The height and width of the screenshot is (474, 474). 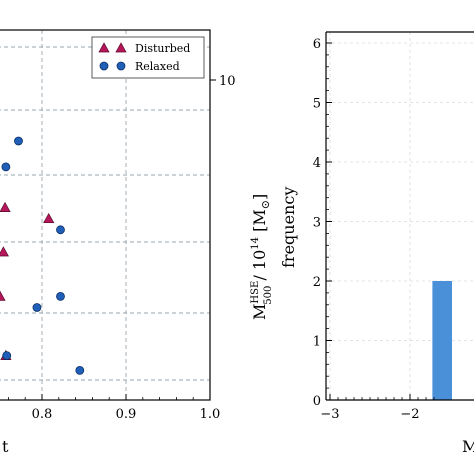 What do you see at coordinates (42, 414) in the screenshot?
I see `left-x-tick-label: 0.8` at bounding box center [42, 414].